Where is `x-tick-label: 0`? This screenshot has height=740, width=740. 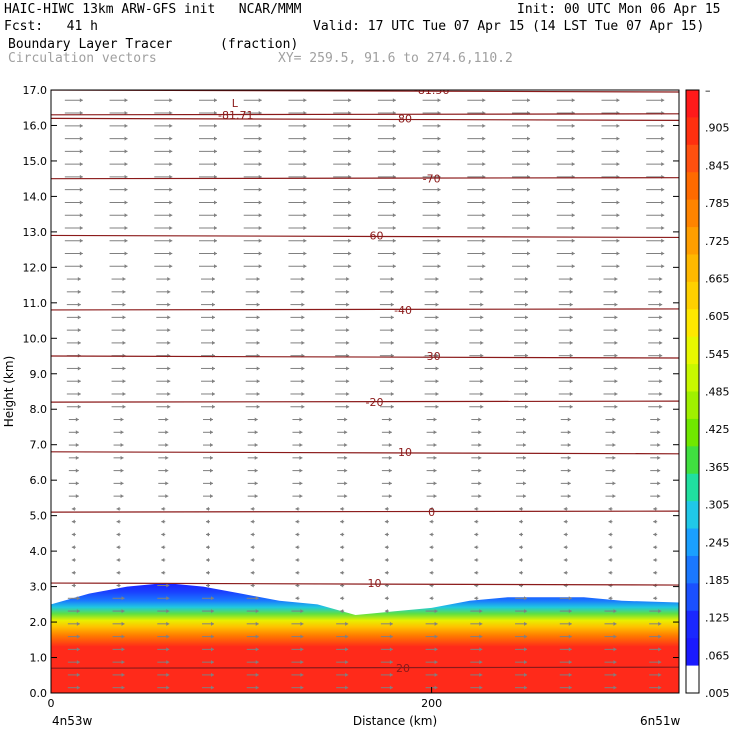 x-tick-label: 0 is located at coordinates (51, 703).